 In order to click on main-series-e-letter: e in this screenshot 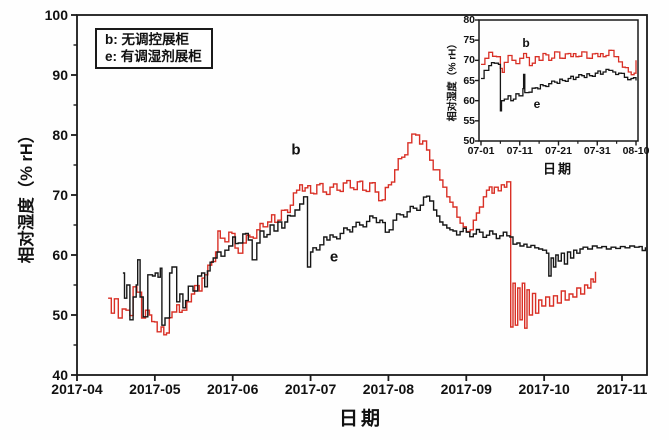, I will do `click(334, 257)`.